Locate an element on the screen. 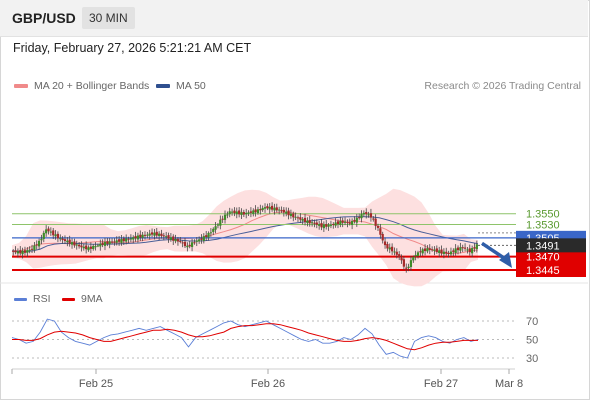 This screenshot has width=590, height=400. ma9-line is located at coordinates (245, 337).